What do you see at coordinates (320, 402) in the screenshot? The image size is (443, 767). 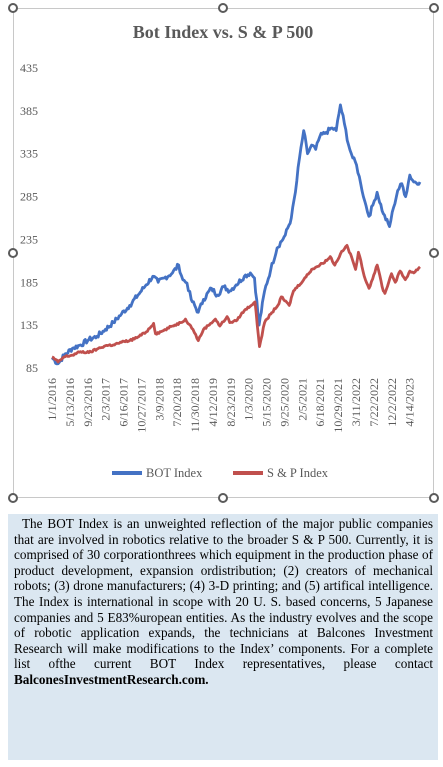 I see `x-tick-label: 6/18/2021` at bounding box center [320, 402].